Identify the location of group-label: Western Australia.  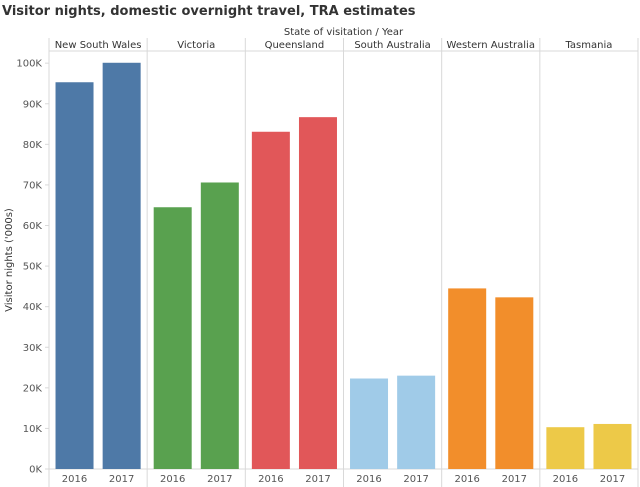
(491, 45).